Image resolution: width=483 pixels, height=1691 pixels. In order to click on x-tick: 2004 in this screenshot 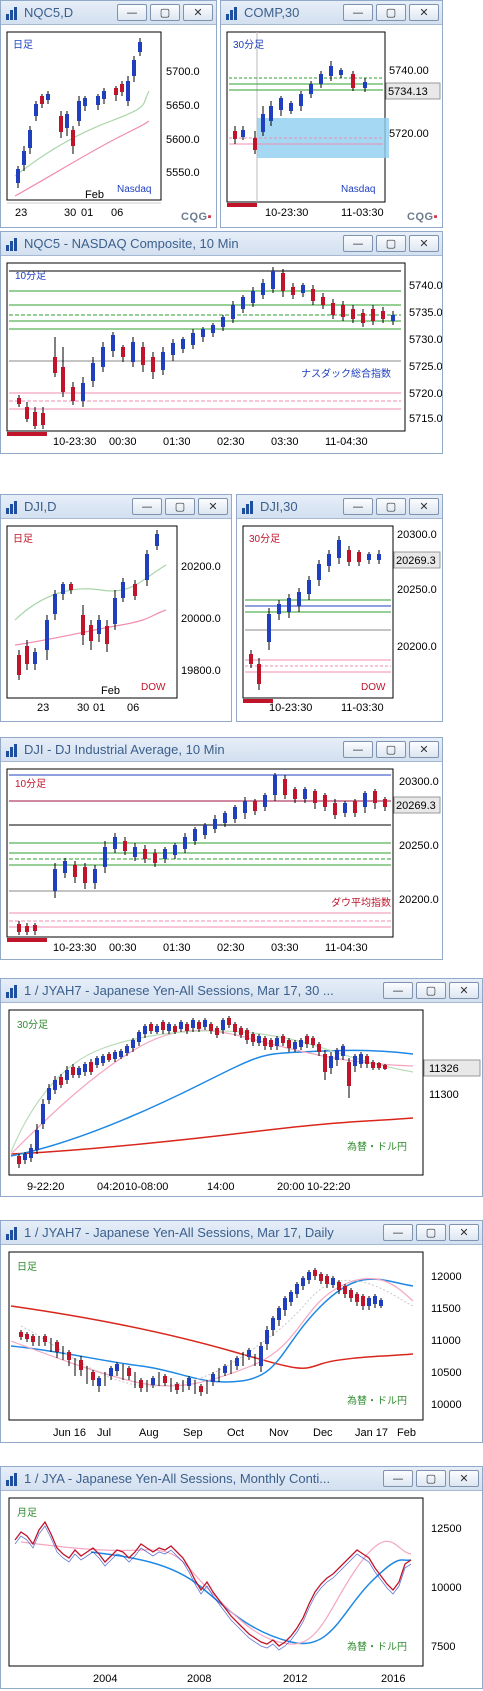, I will do `click(105, 1679)`.